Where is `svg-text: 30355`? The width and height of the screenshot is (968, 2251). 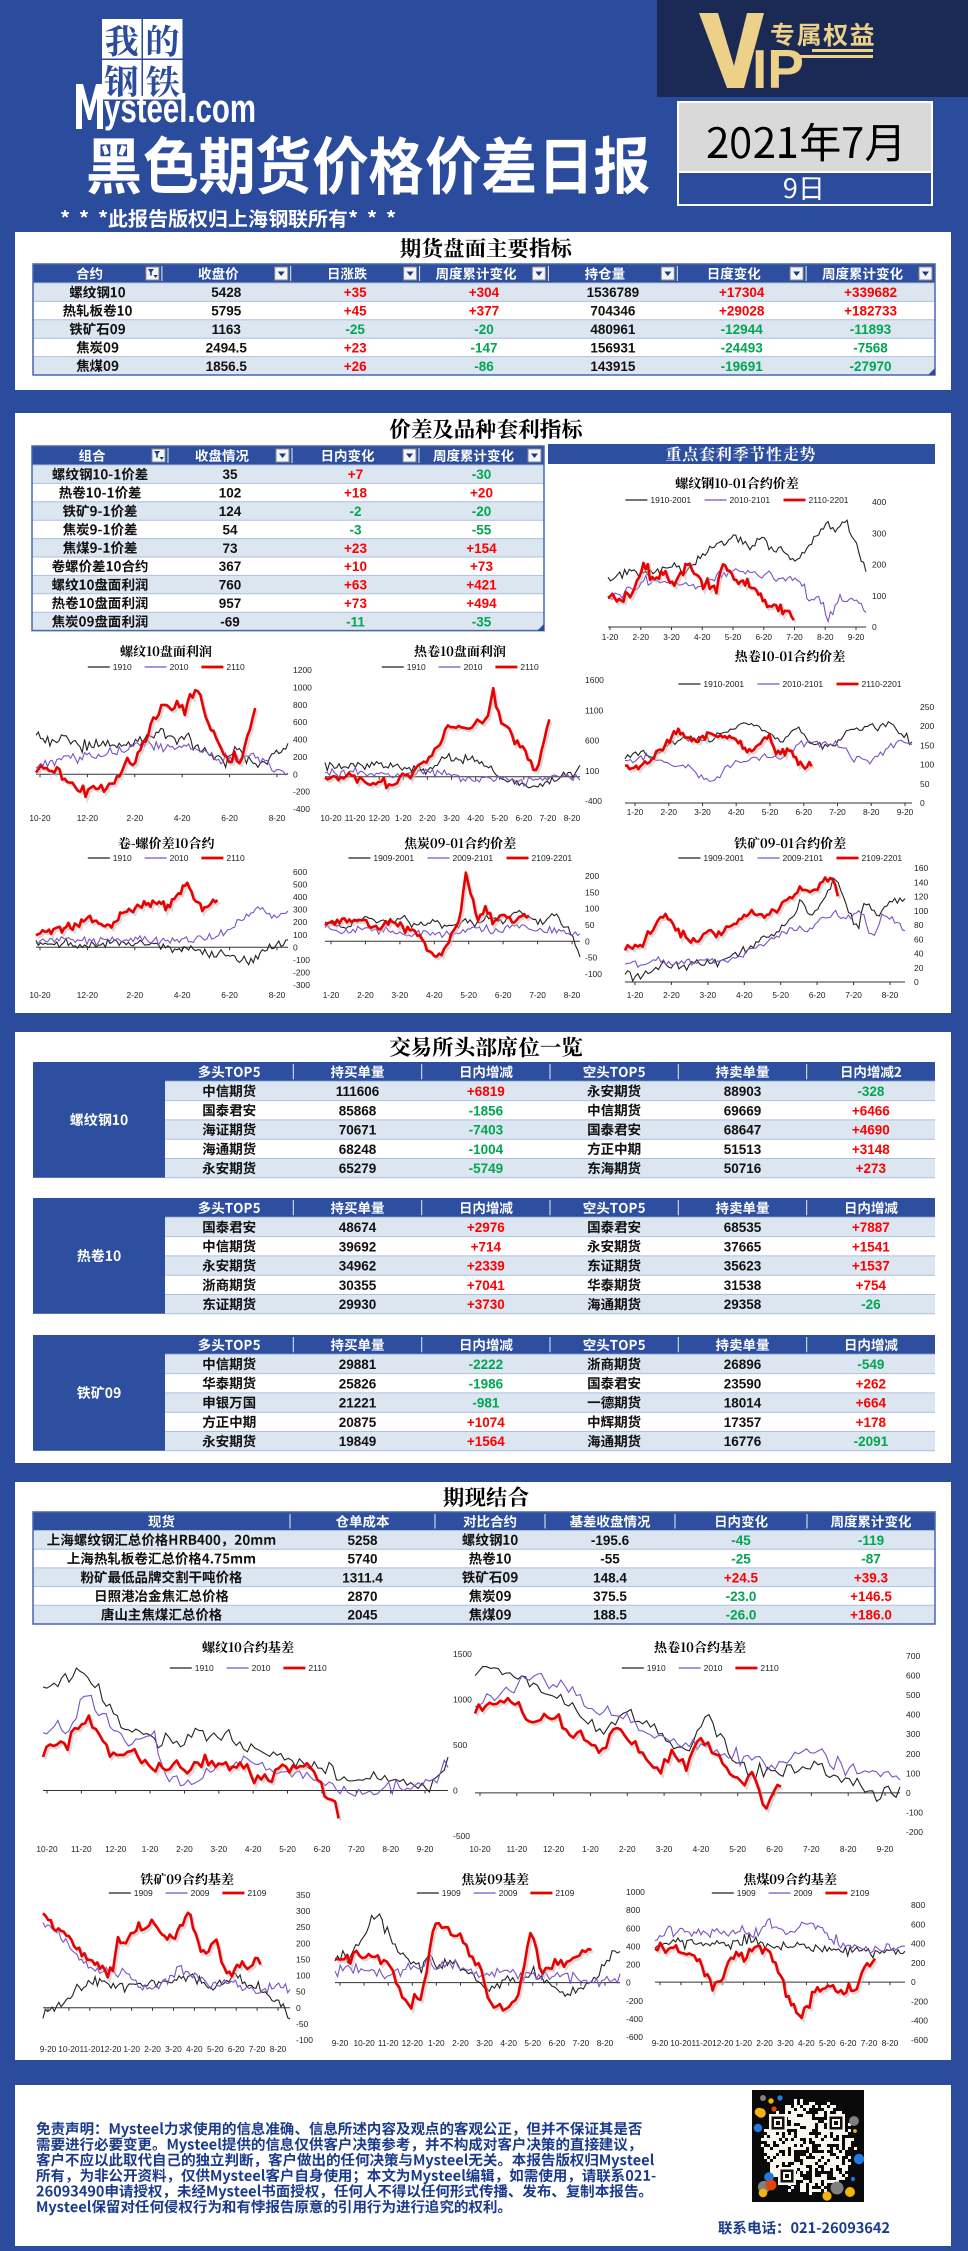
svg-text: 30355 is located at coordinates (358, 1285).